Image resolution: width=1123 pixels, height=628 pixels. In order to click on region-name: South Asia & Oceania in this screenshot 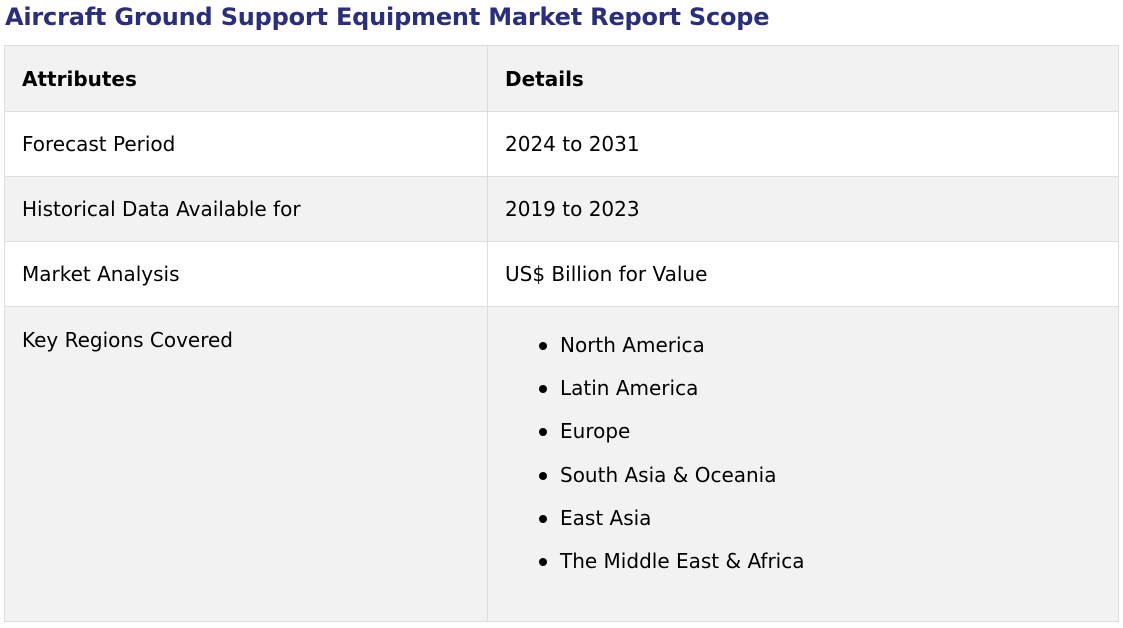, I will do `click(668, 474)`.